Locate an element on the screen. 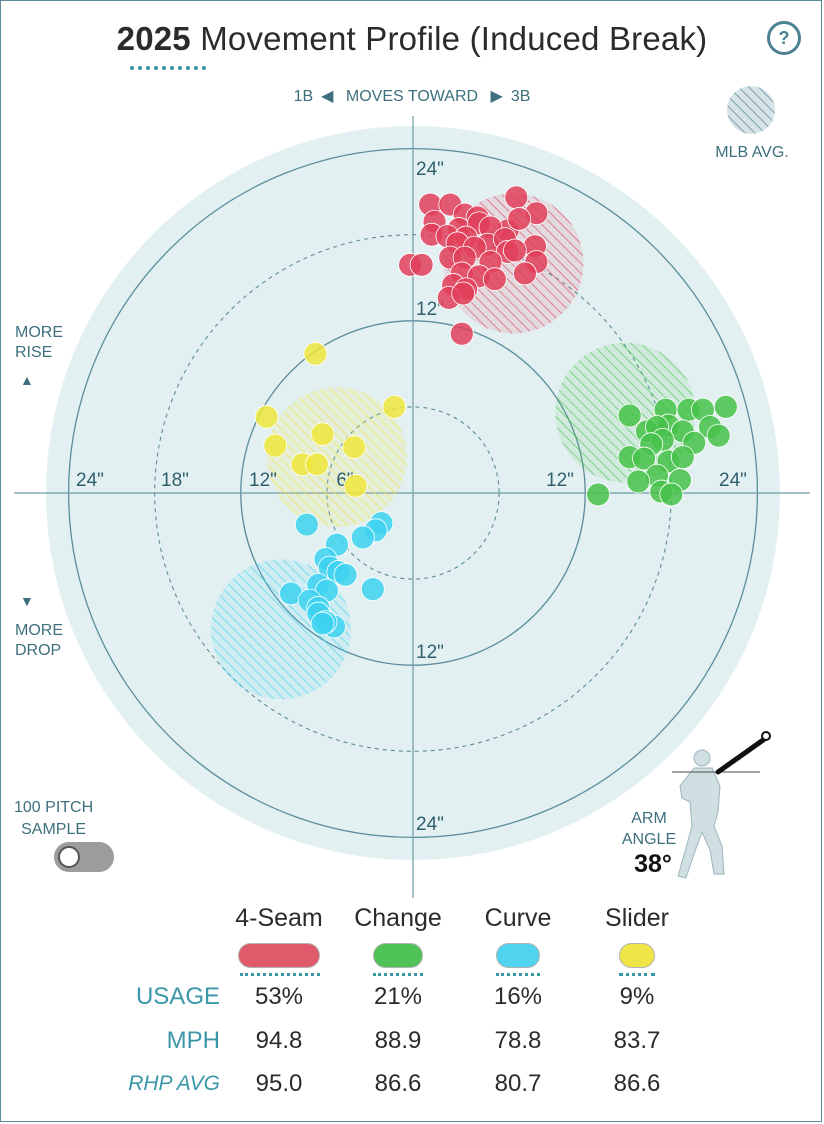 The width and height of the screenshot is (824, 1124). moves-toward-label: MOVES TOWARD is located at coordinates (412, 96).